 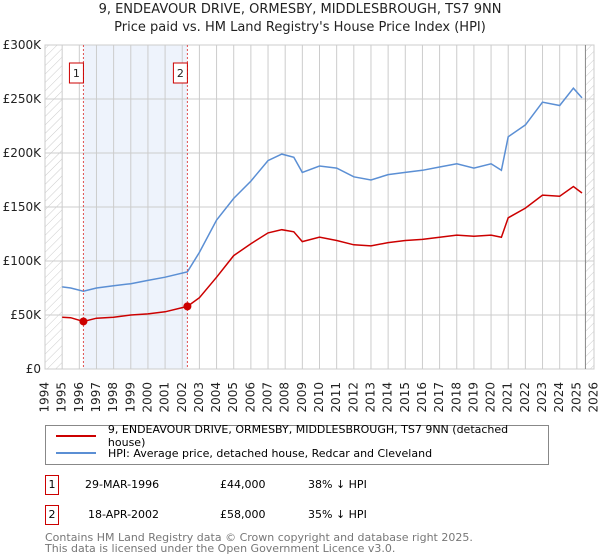 What do you see at coordinates (285, 397) in the screenshot?
I see `x-tick-label: 2008` at bounding box center [285, 397].